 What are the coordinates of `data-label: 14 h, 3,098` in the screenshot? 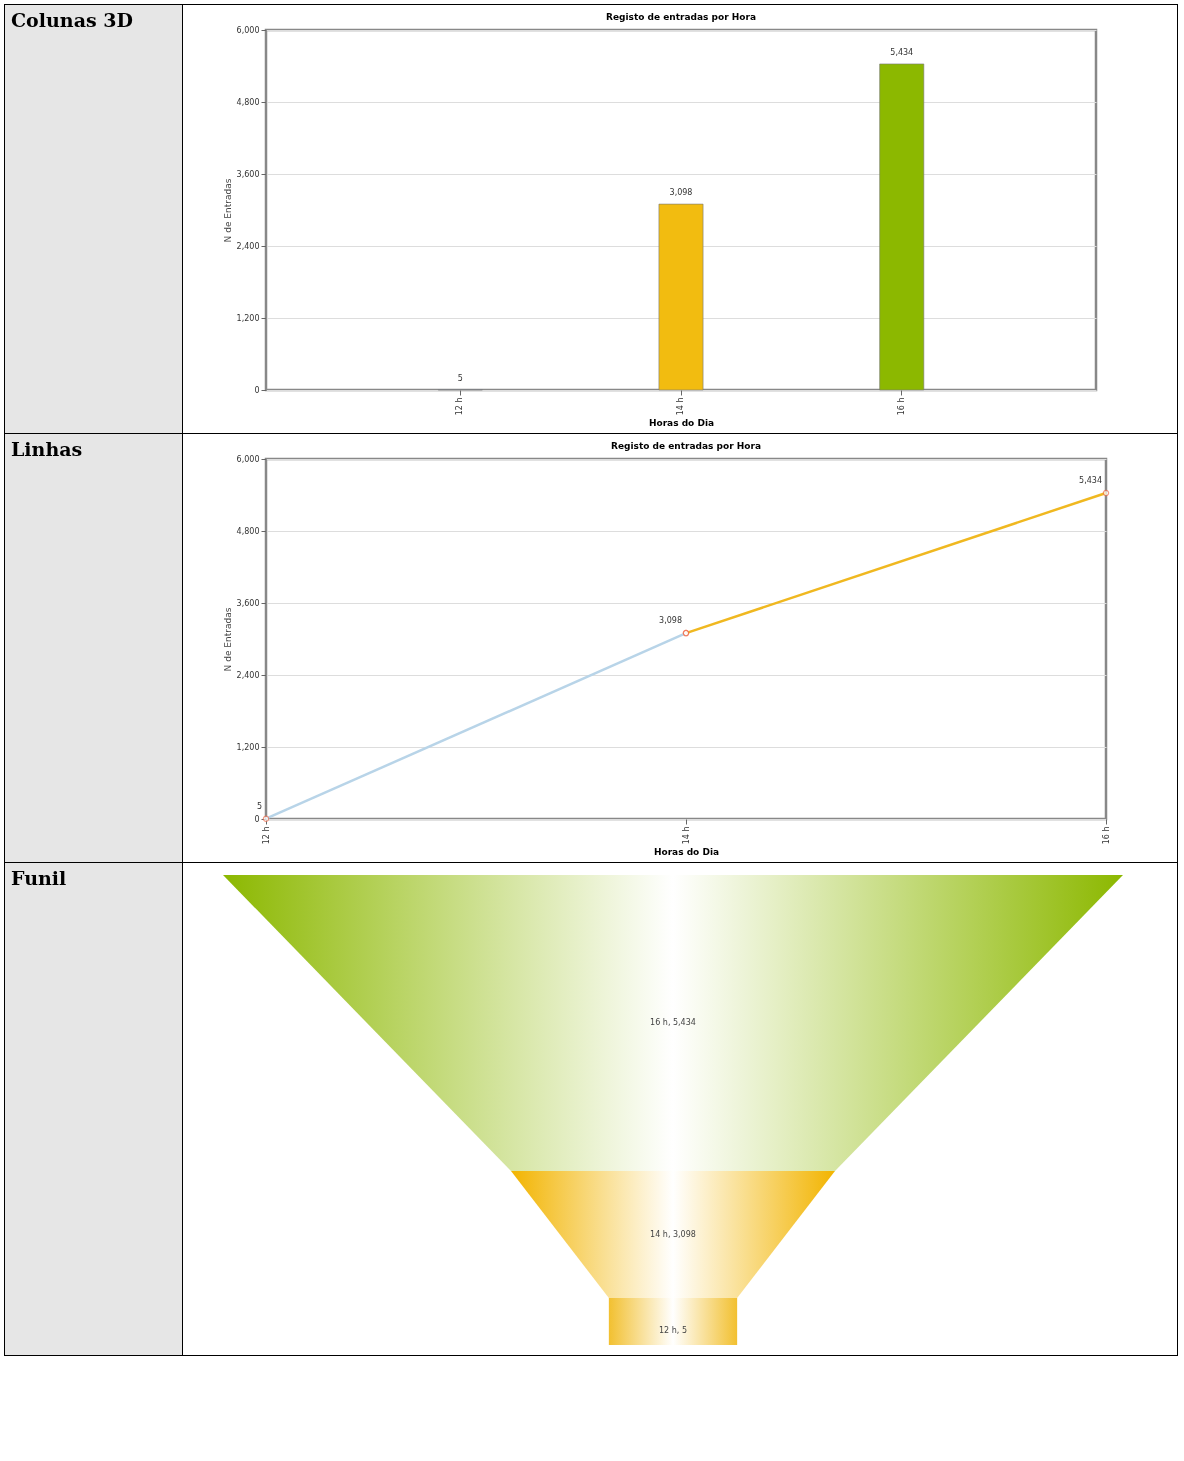 It's located at (673, 1234).